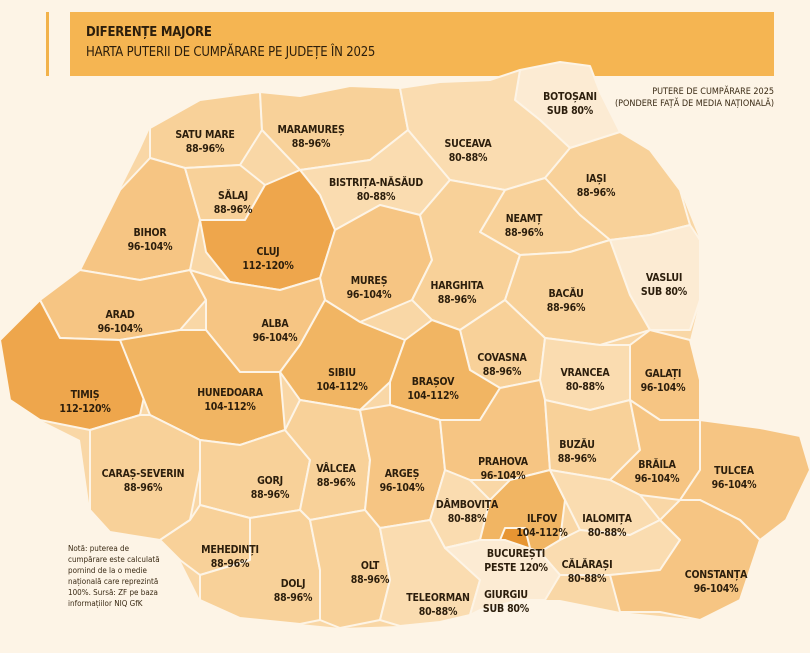 This screenshot has height=653, width=810. What do you see at coordinates (516, 554) in the screenshot?
I see `county-name-bucuresti: BUCUREȘTI` at bounding box center [516, 554].